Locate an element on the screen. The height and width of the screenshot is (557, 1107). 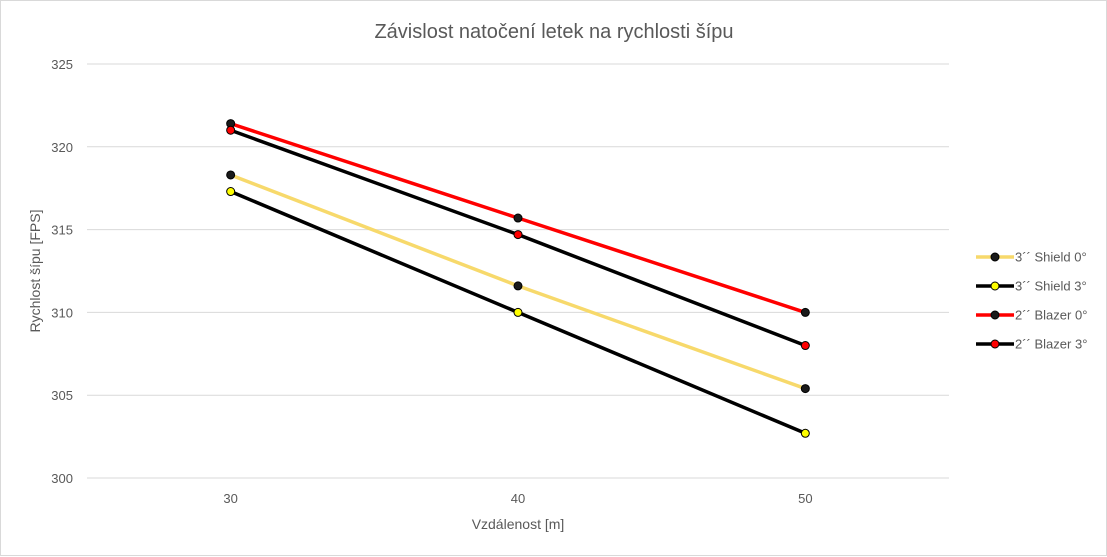
y-tick-label: 300 is located at coordinates (62, 478).